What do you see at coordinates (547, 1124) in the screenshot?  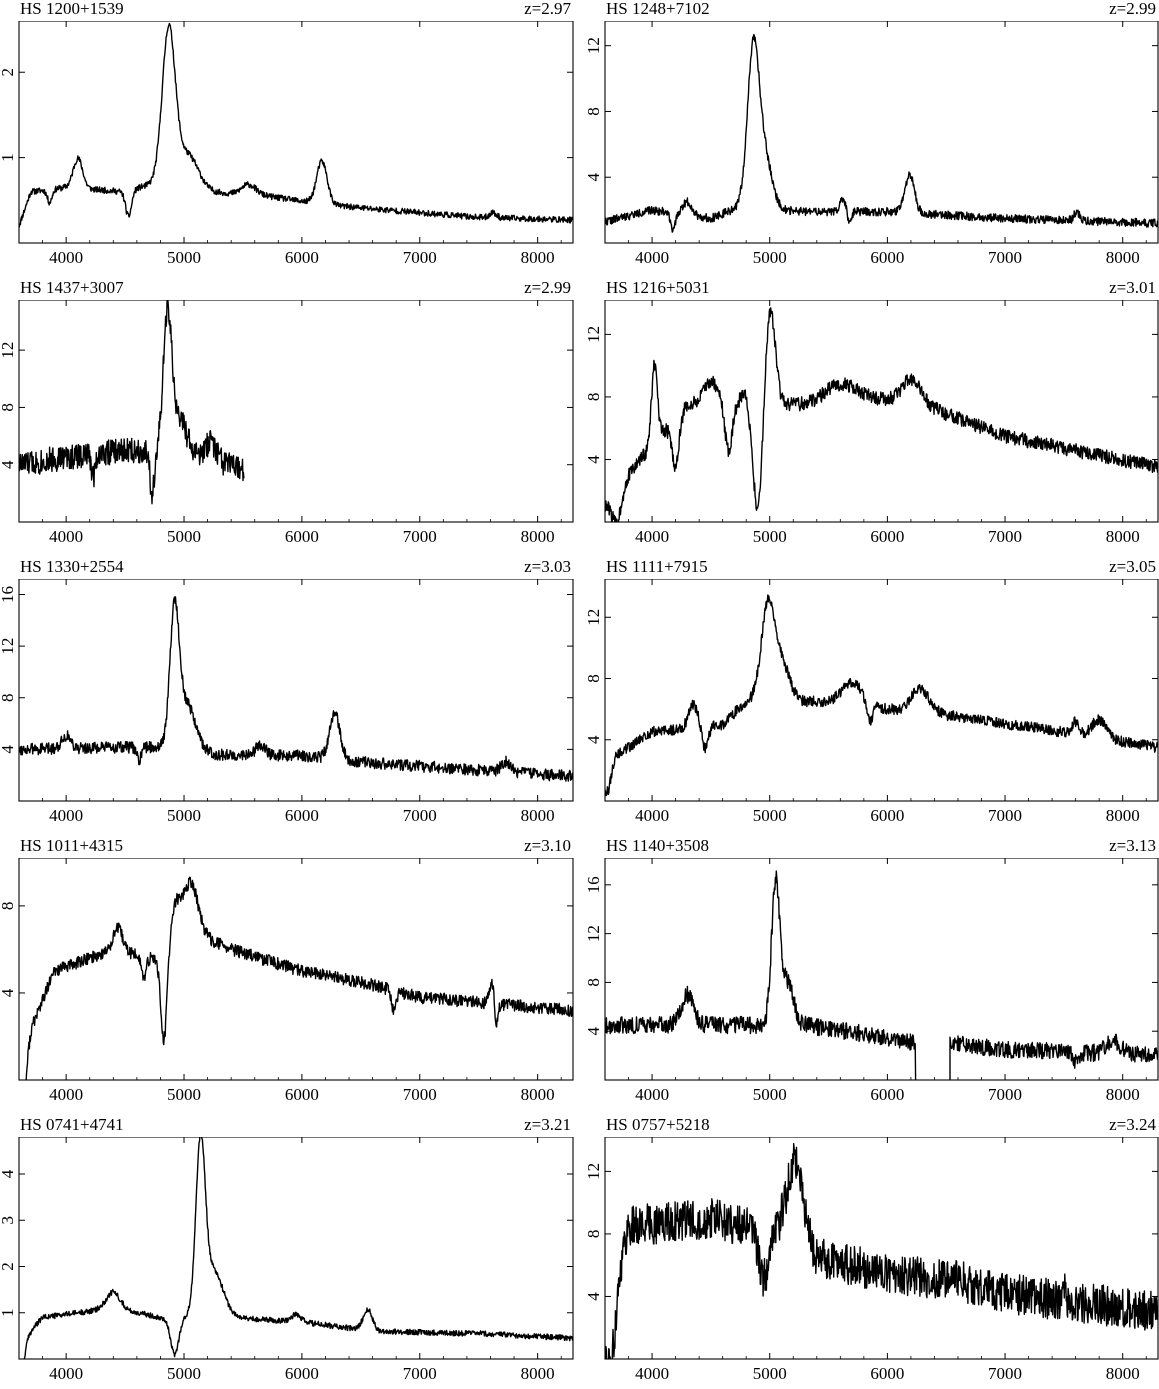 I see `panel-redshift: z=3.21` at bounding box center [547, 1124].